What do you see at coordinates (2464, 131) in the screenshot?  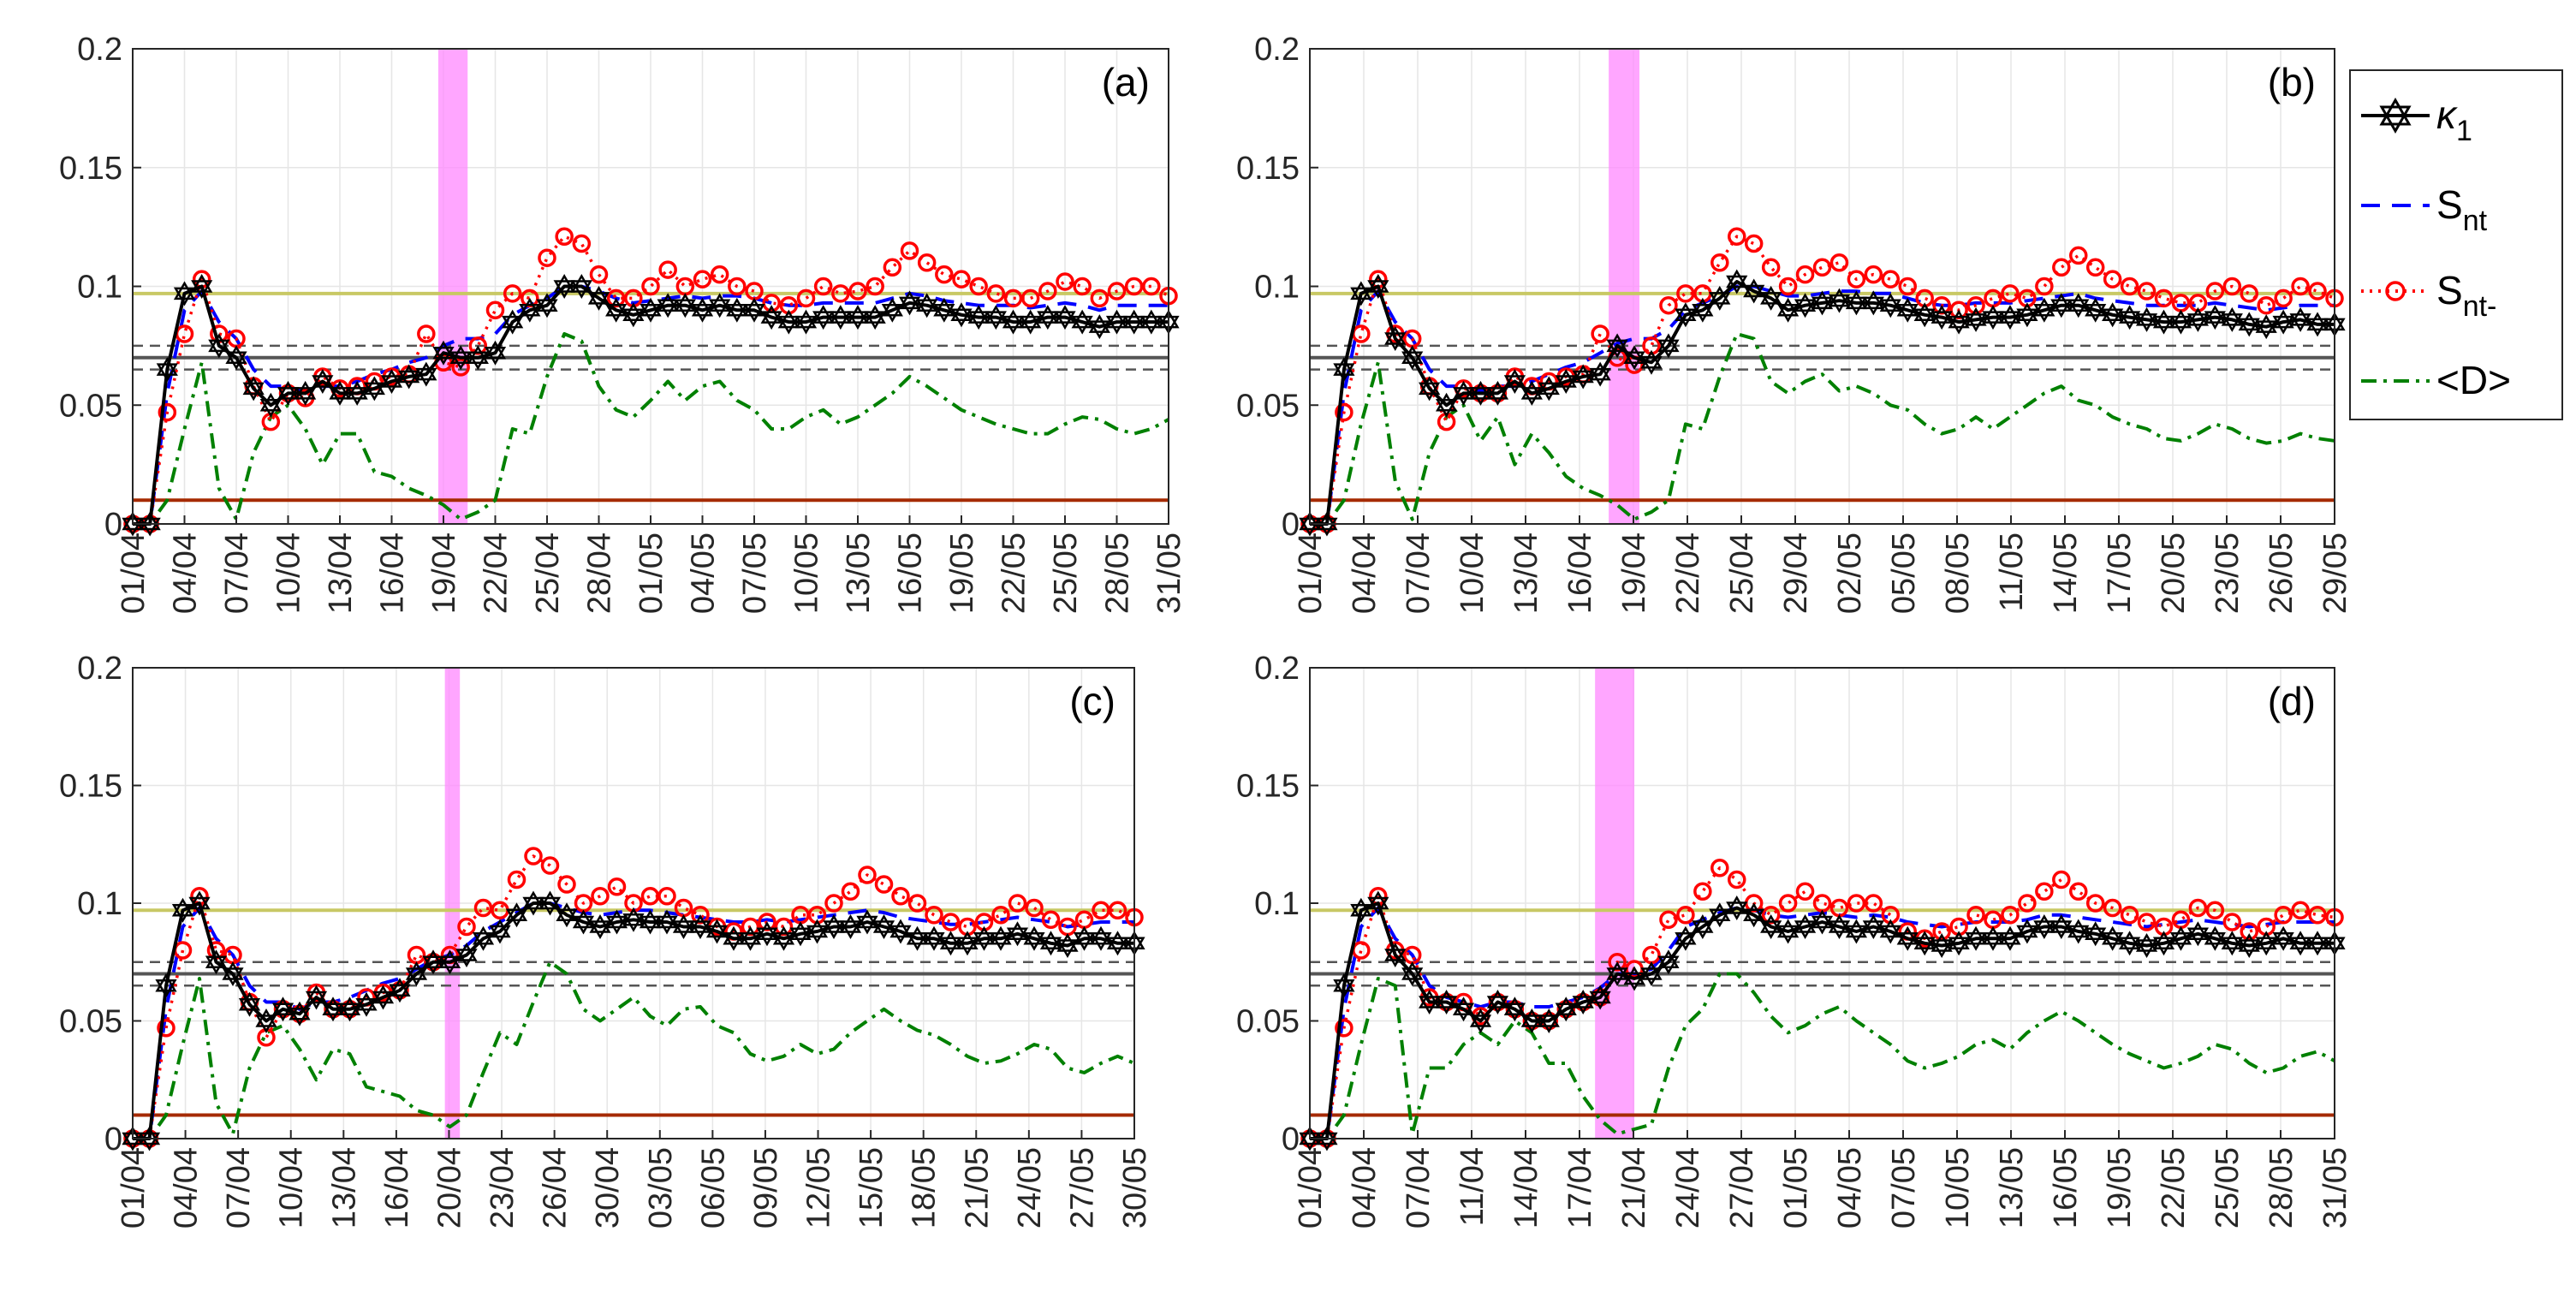 I see `legend-kappa-sub: 1` at bounding box center [2464, 131].